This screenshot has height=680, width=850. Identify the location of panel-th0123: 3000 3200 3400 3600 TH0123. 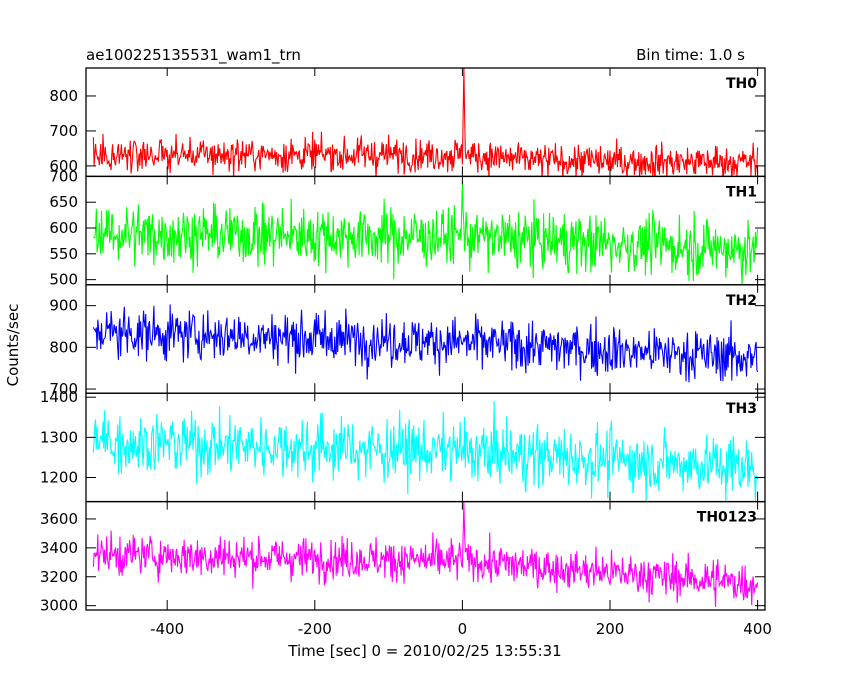
(403, 557).